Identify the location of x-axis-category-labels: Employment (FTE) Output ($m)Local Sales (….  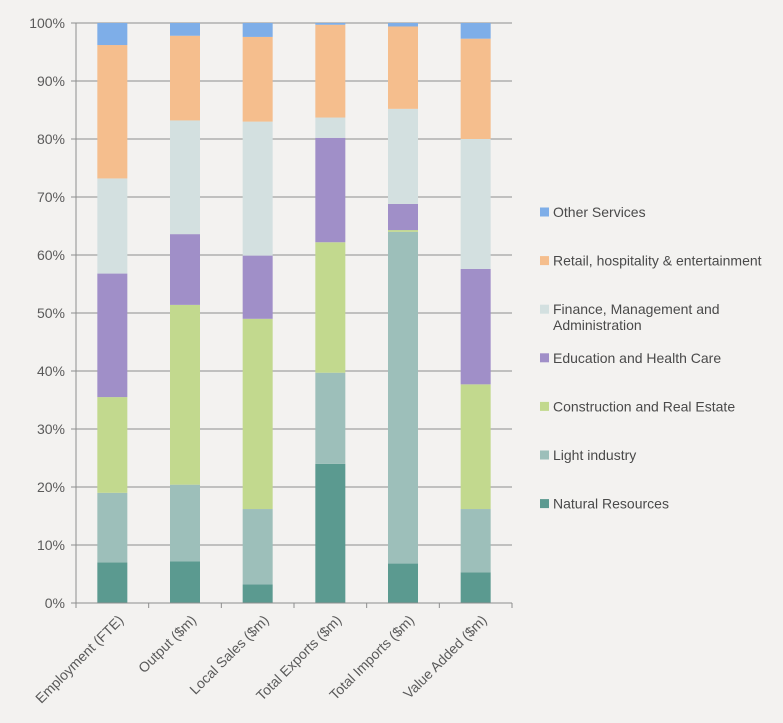
(261, 659).